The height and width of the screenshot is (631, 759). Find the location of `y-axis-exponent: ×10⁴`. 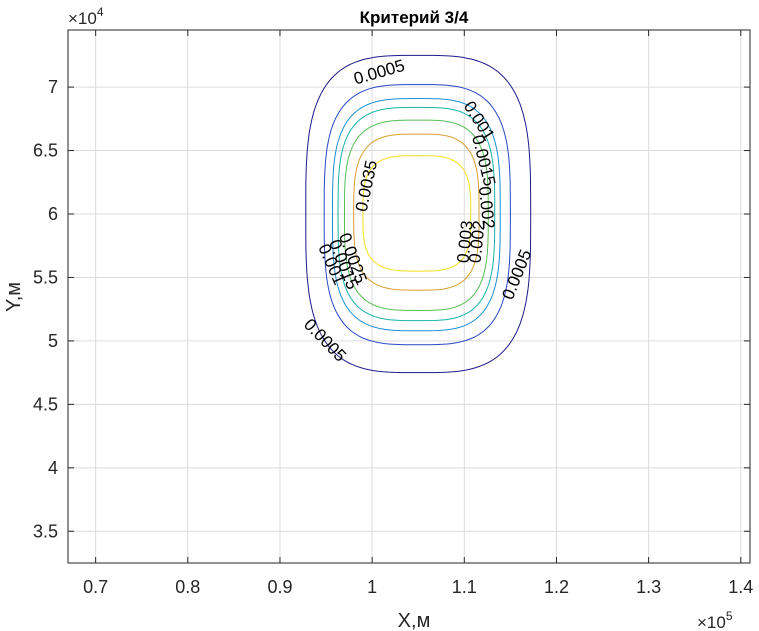

y-axis-exponent: ×10⁴ is located at coordinates (86, 16).